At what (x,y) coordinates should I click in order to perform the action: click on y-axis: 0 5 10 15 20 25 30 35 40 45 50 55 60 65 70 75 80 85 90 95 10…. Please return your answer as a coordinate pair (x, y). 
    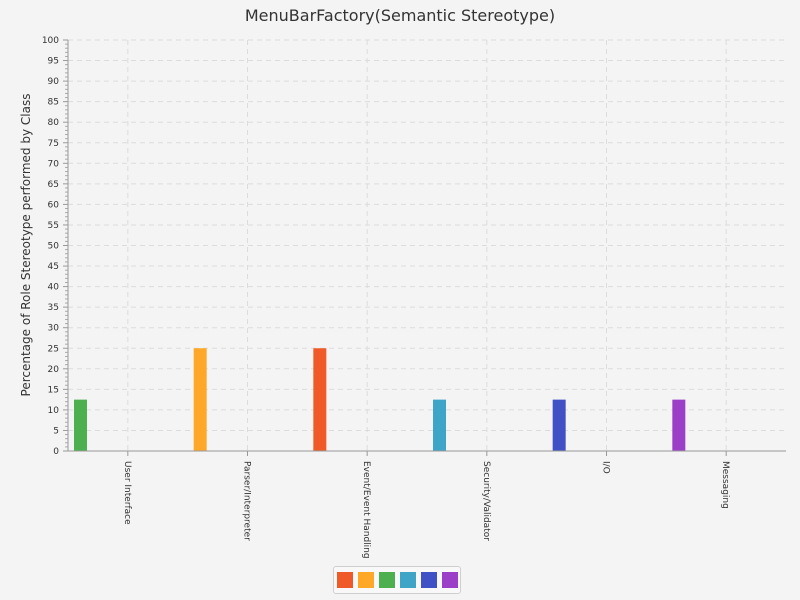
    Looking at the image, I should click on (55, 246).